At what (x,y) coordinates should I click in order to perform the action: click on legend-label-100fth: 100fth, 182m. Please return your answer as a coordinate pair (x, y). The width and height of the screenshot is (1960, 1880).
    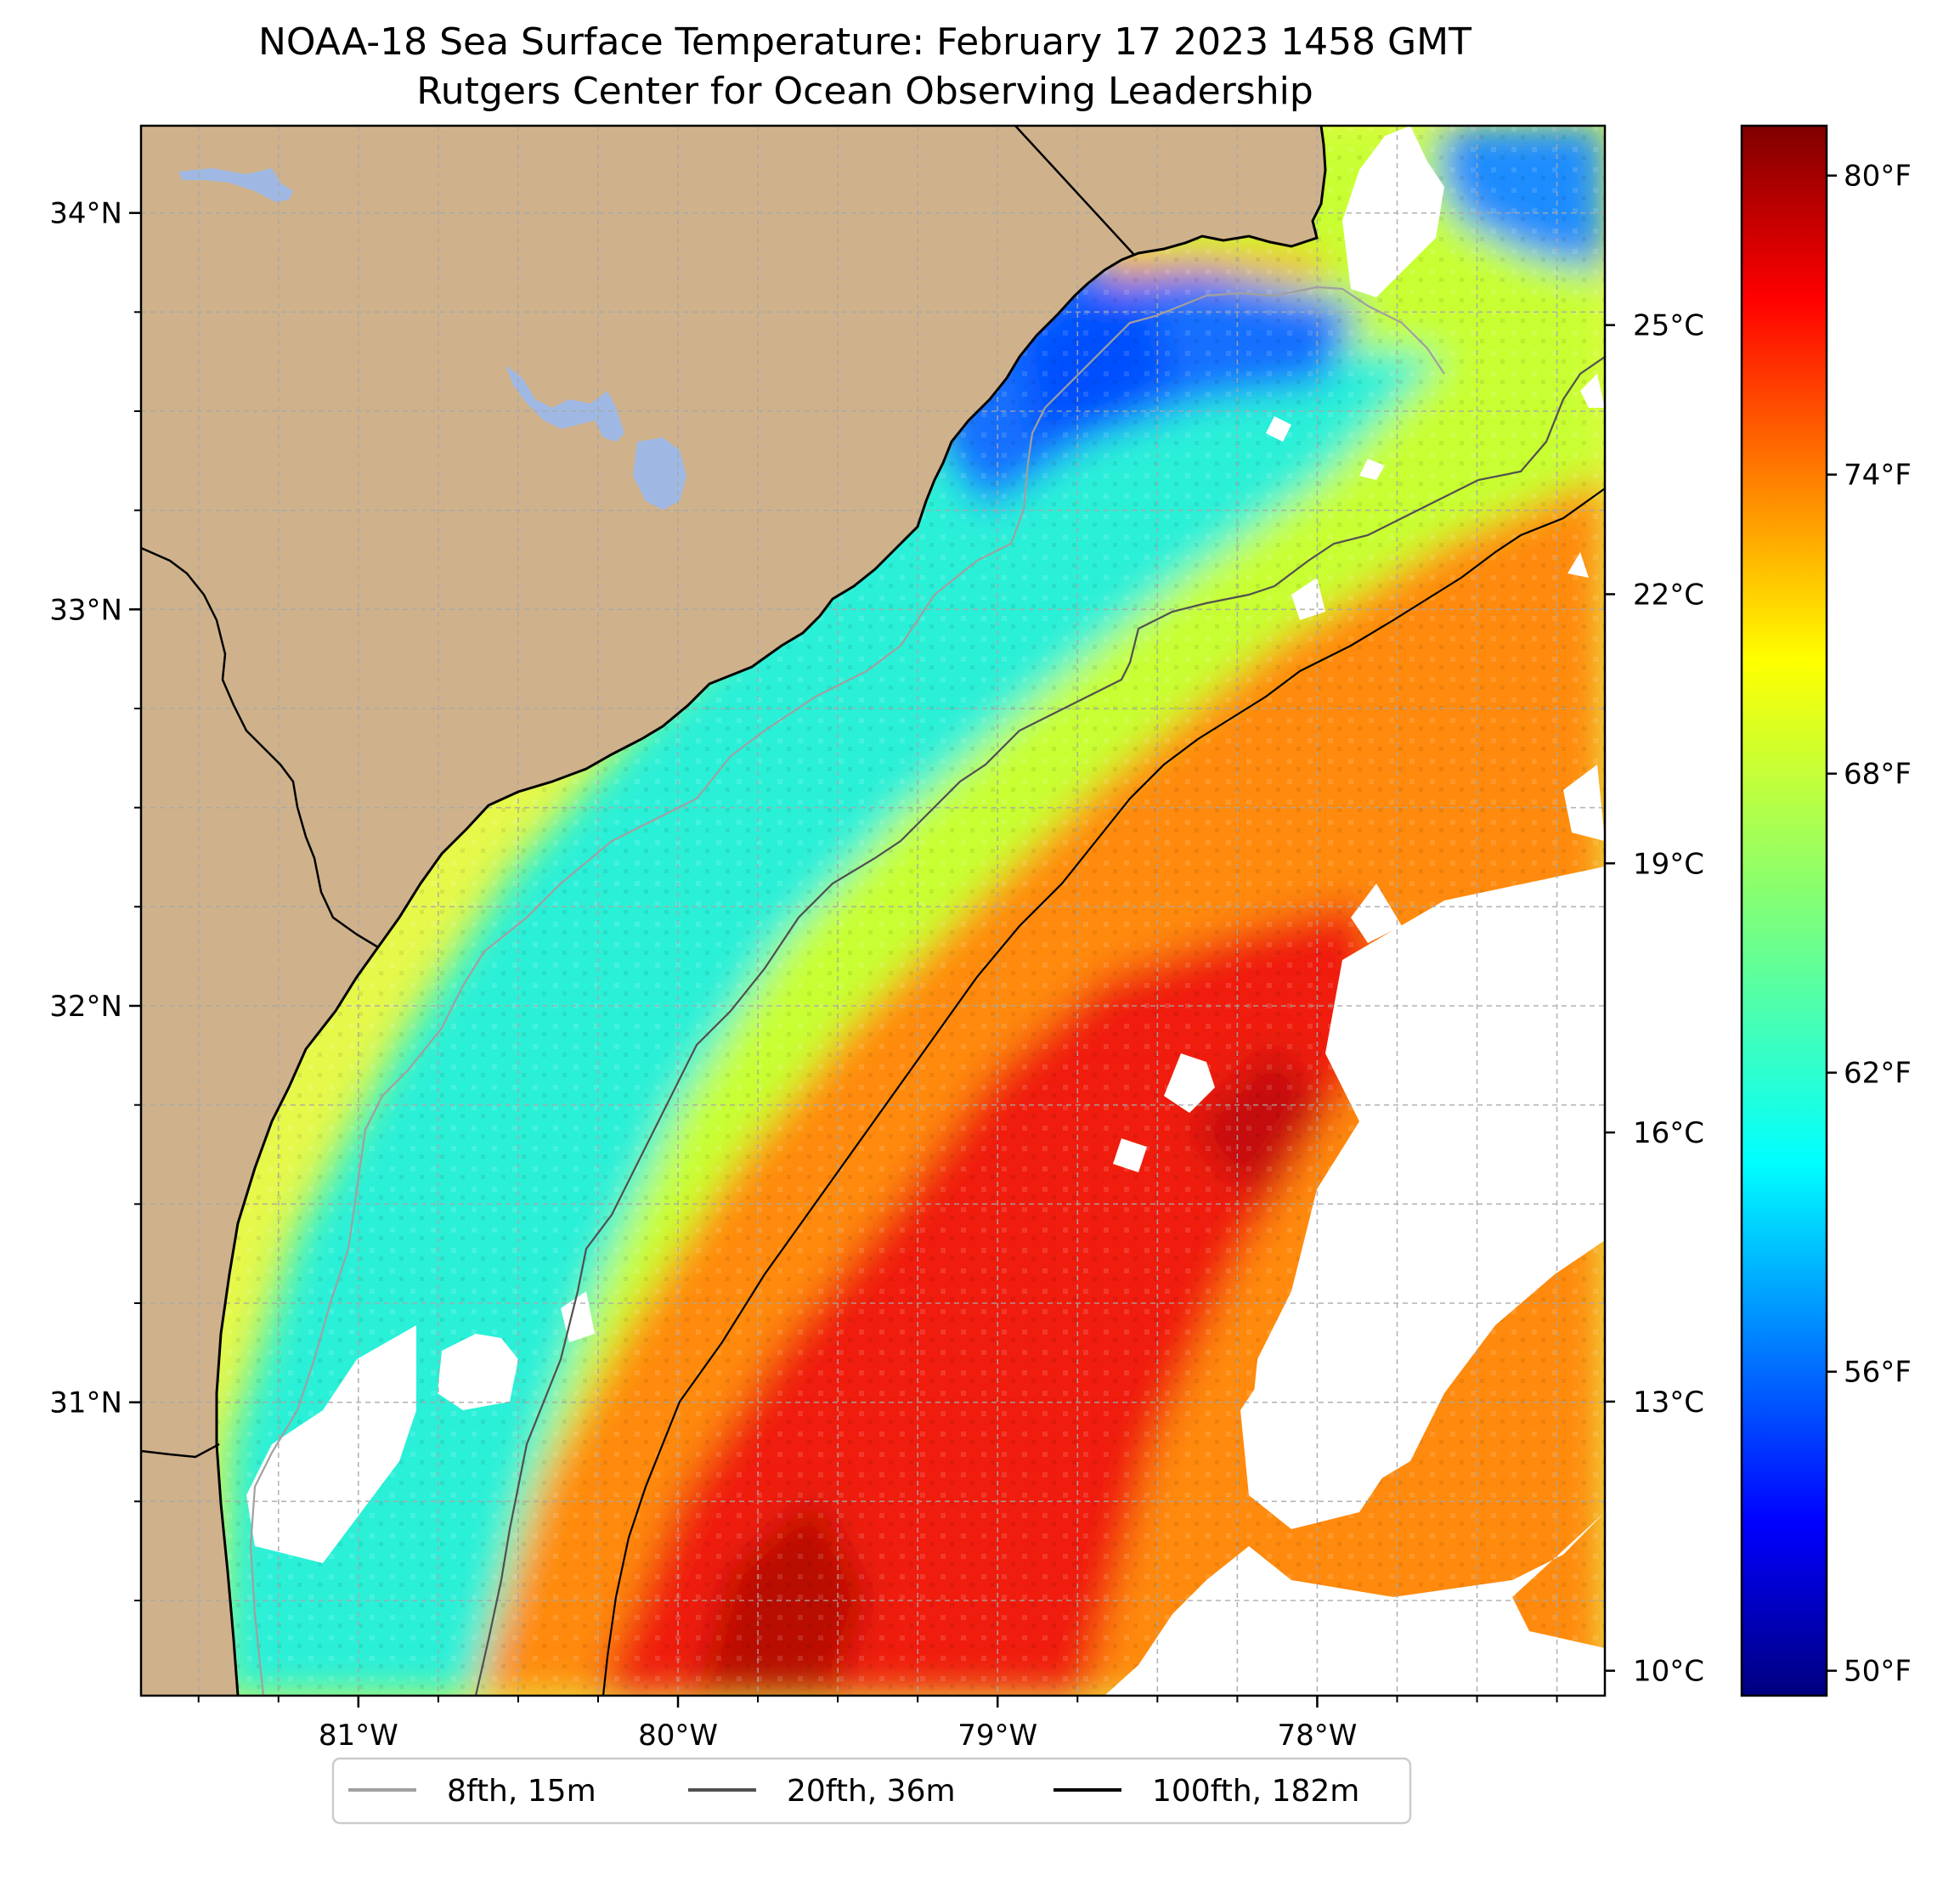
    Looking at the image, I should click on (1255, 1791).